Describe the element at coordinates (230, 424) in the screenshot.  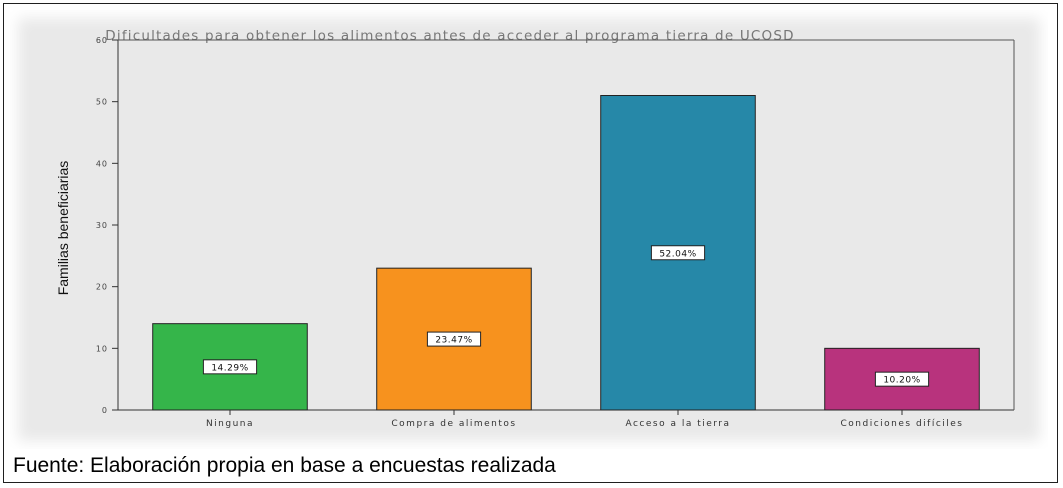
I see `x-tick-label: Ninguna` at that location.